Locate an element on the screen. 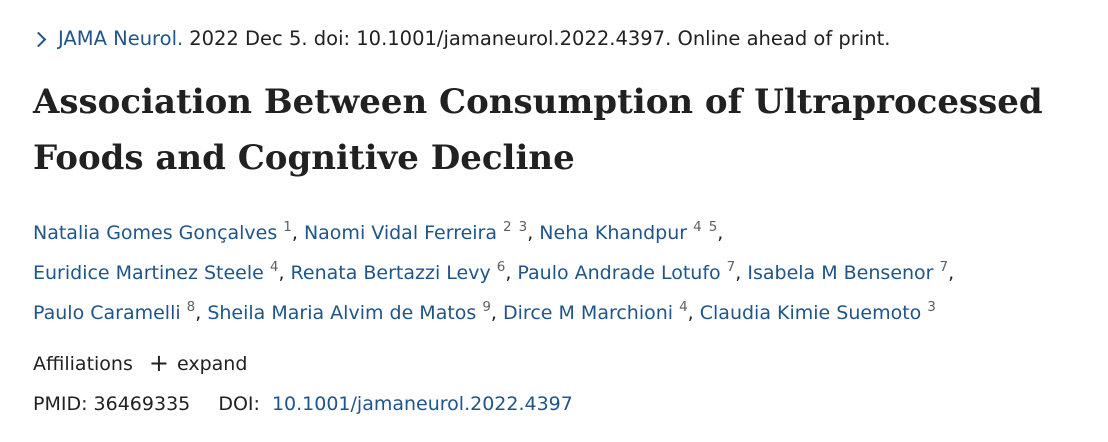 The height and width of the screenshot is (442, 1108). author-link: Neha Khandpur is located at coordinates (613, 233).